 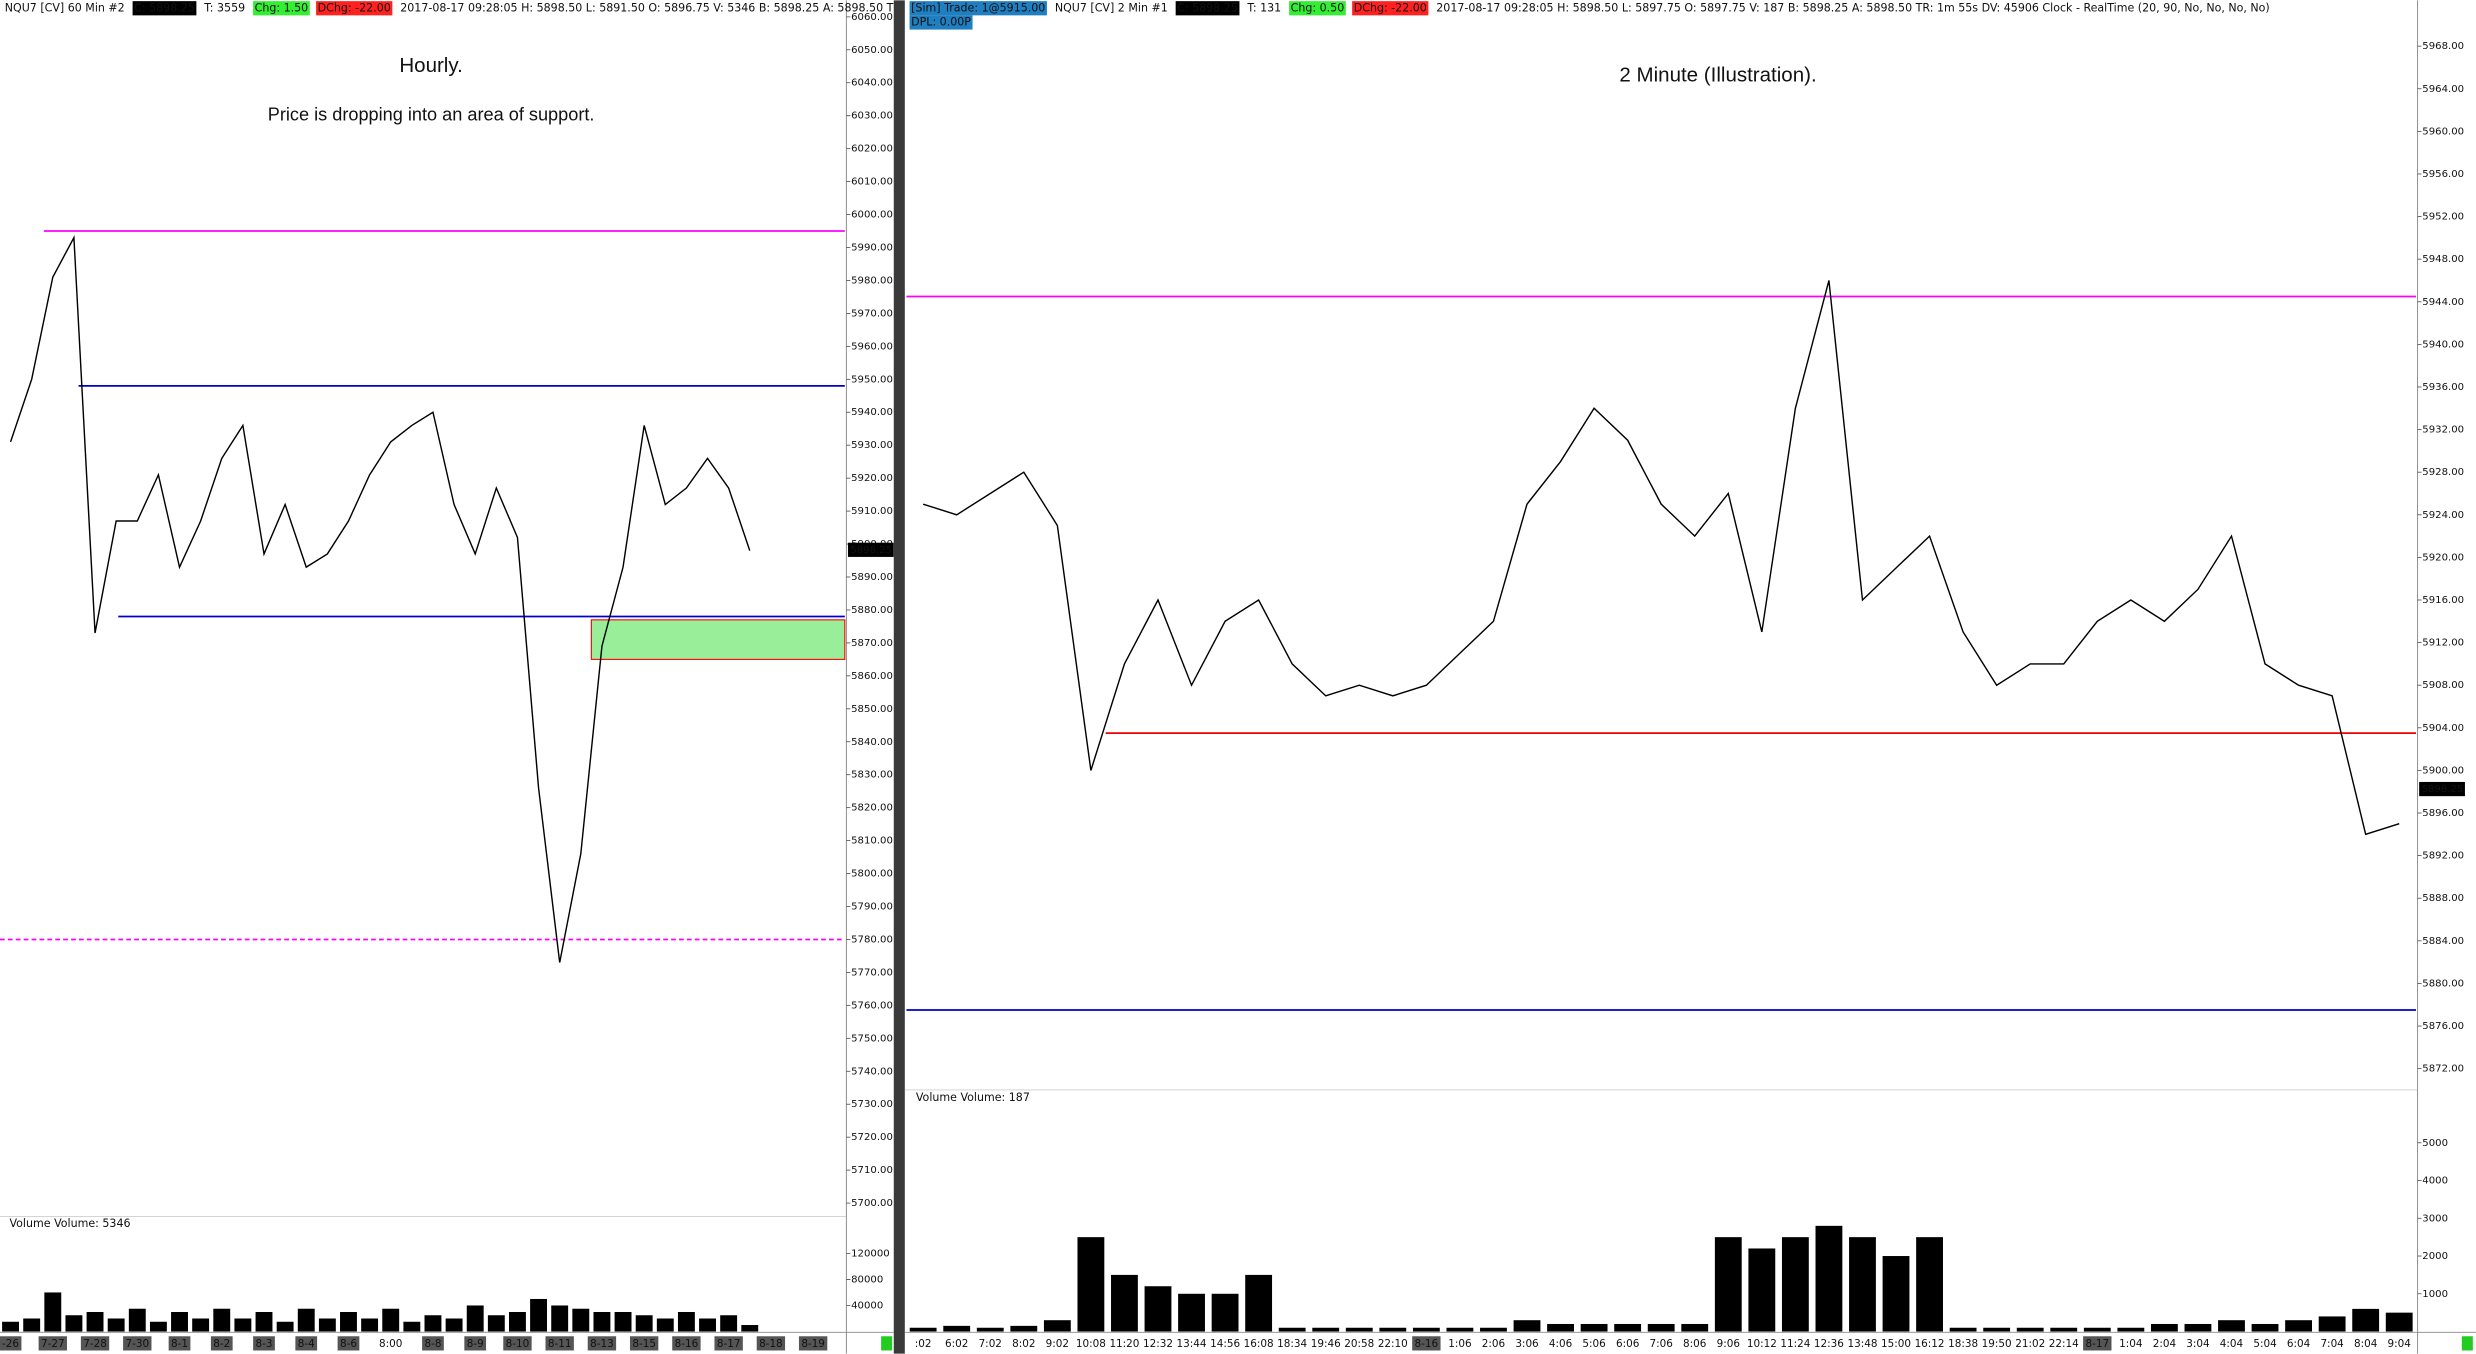 I want to click on y-tick-label: 5944.00, so click(x=2443, y=302).